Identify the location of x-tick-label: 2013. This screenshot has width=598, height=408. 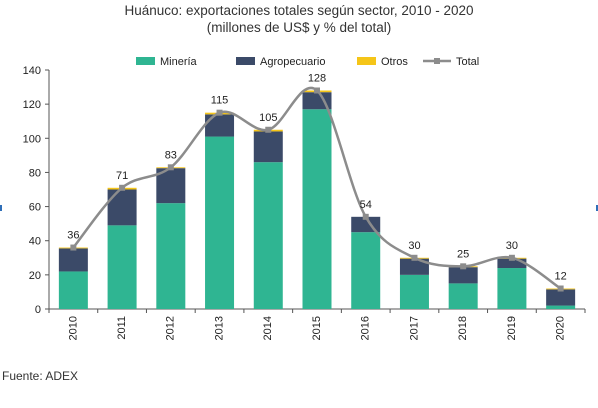
(219, 328).